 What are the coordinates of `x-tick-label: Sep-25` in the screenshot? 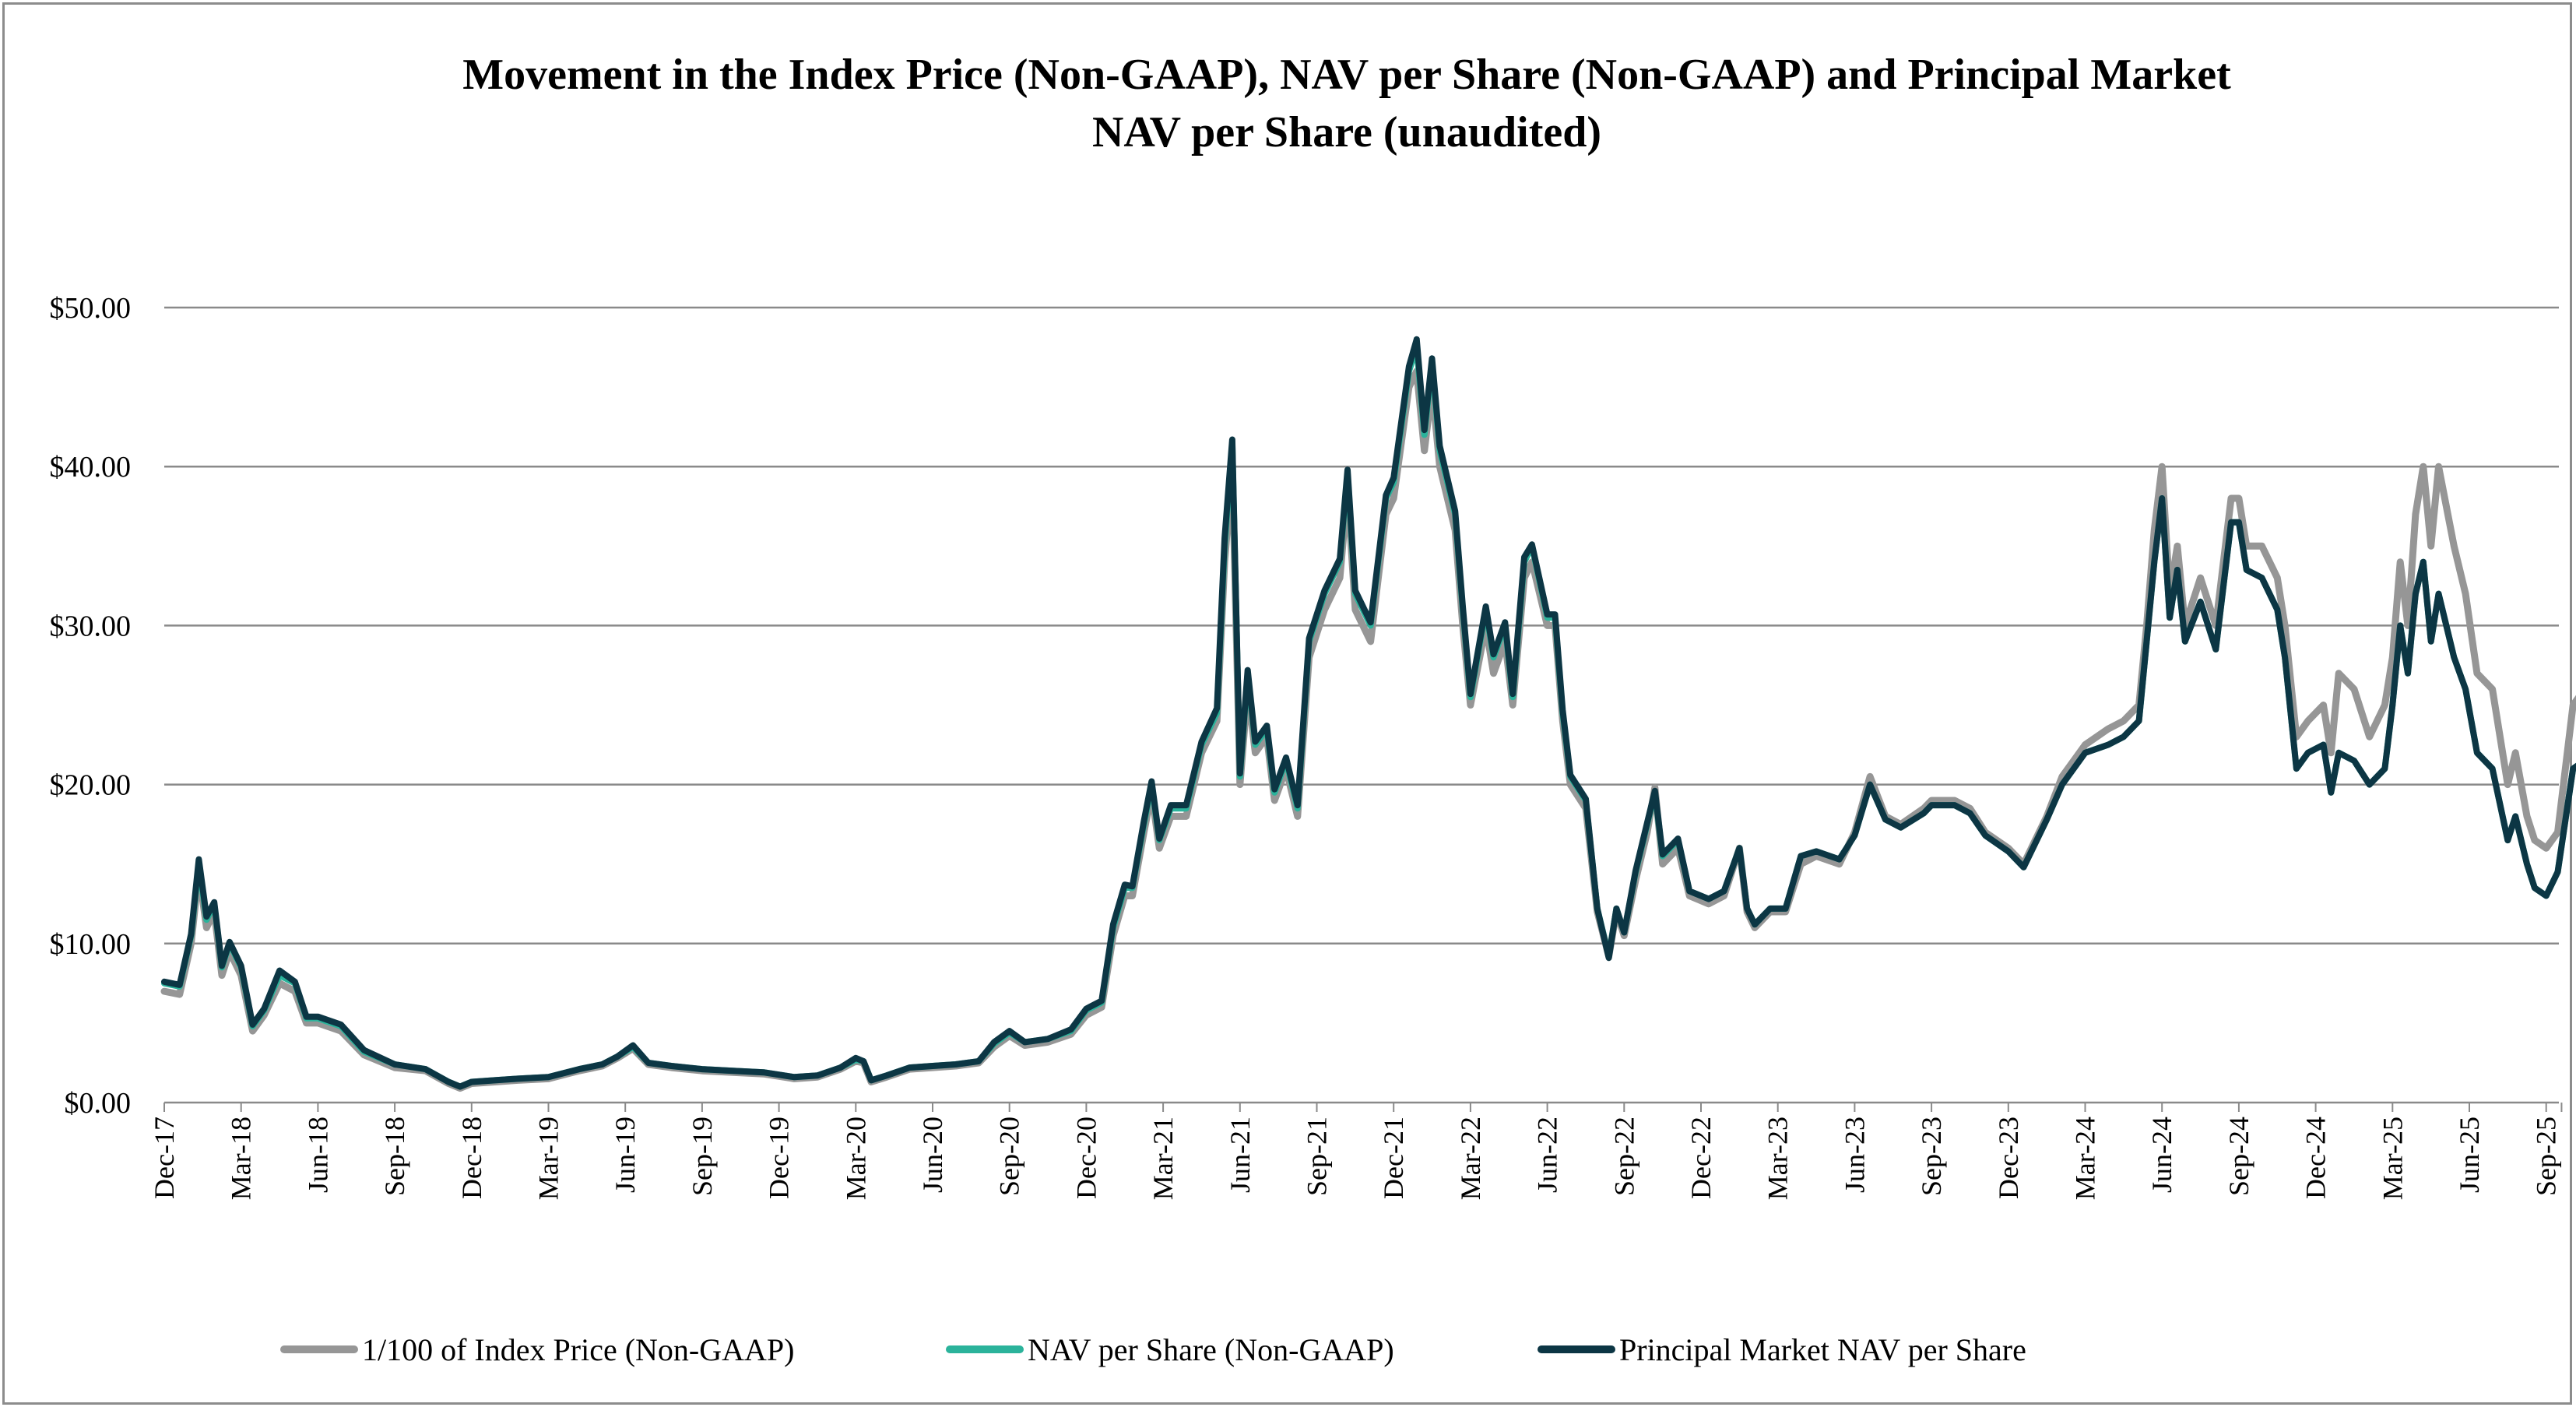 It's located at (2546, 1156).